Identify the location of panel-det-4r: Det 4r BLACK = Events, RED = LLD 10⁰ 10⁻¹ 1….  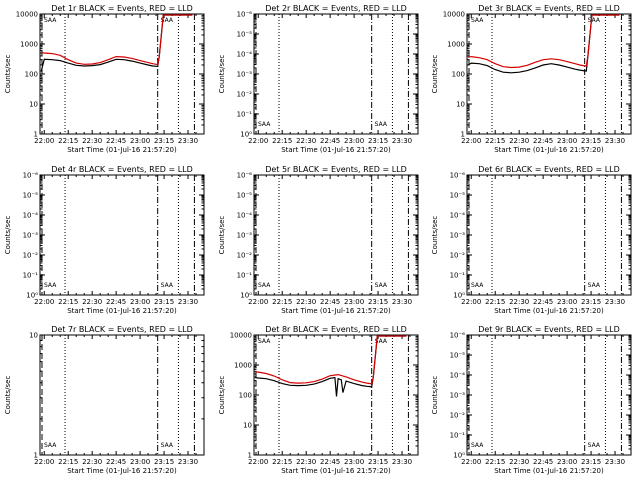
(104, 240).